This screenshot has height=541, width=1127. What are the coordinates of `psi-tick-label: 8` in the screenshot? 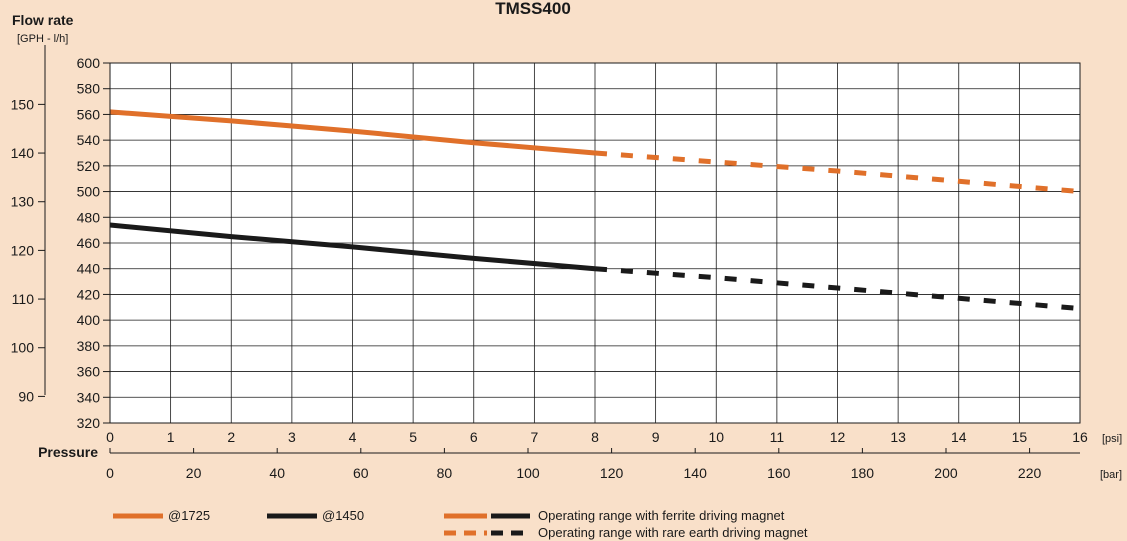 It's located at (595, 437).